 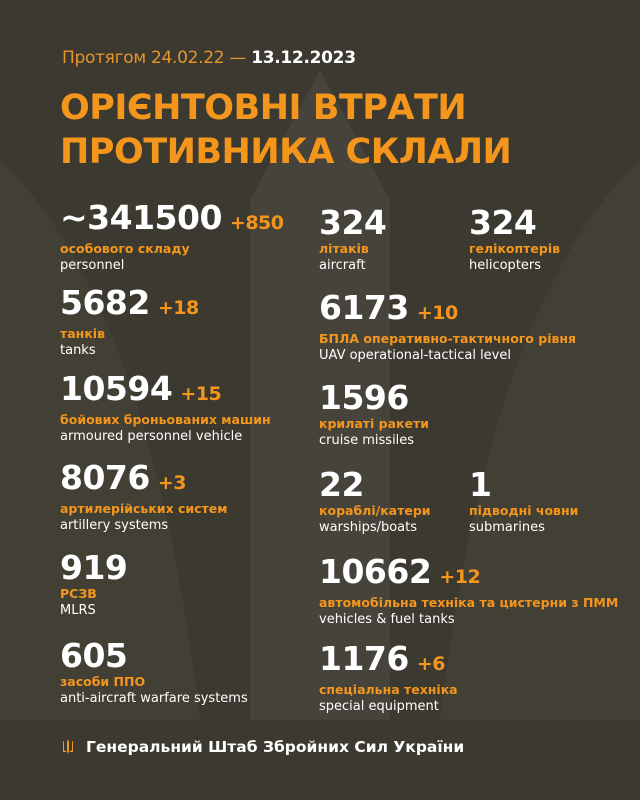 What do you see at coordinates (374, 413) in the screenshot?
I see `stat-cruise-missiles: 1596 крилаті ракети cruise missiles` at bounding box center [374, 413].